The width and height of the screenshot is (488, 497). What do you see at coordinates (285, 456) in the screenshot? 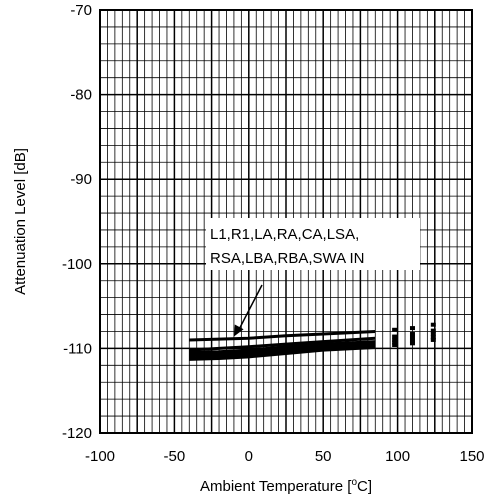
I see `x-tick-labels: -100 -50 0 50 100 150` at bounding box center [285, 456].